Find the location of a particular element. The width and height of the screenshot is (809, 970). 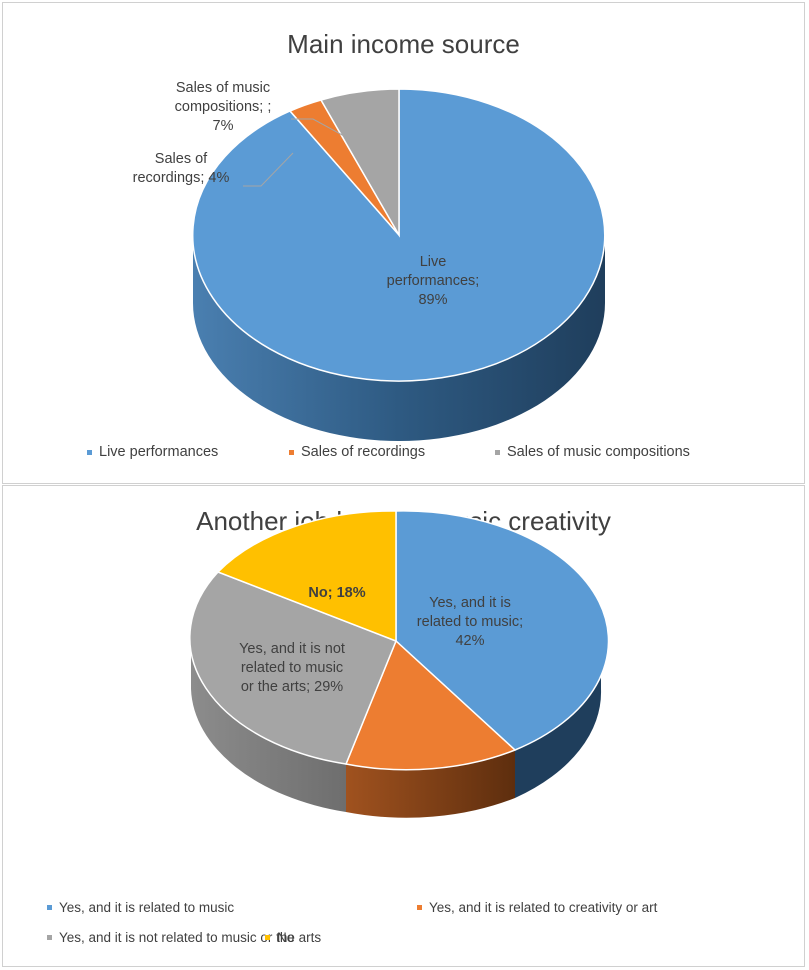

slice-no is located at coordinates (306, 576).